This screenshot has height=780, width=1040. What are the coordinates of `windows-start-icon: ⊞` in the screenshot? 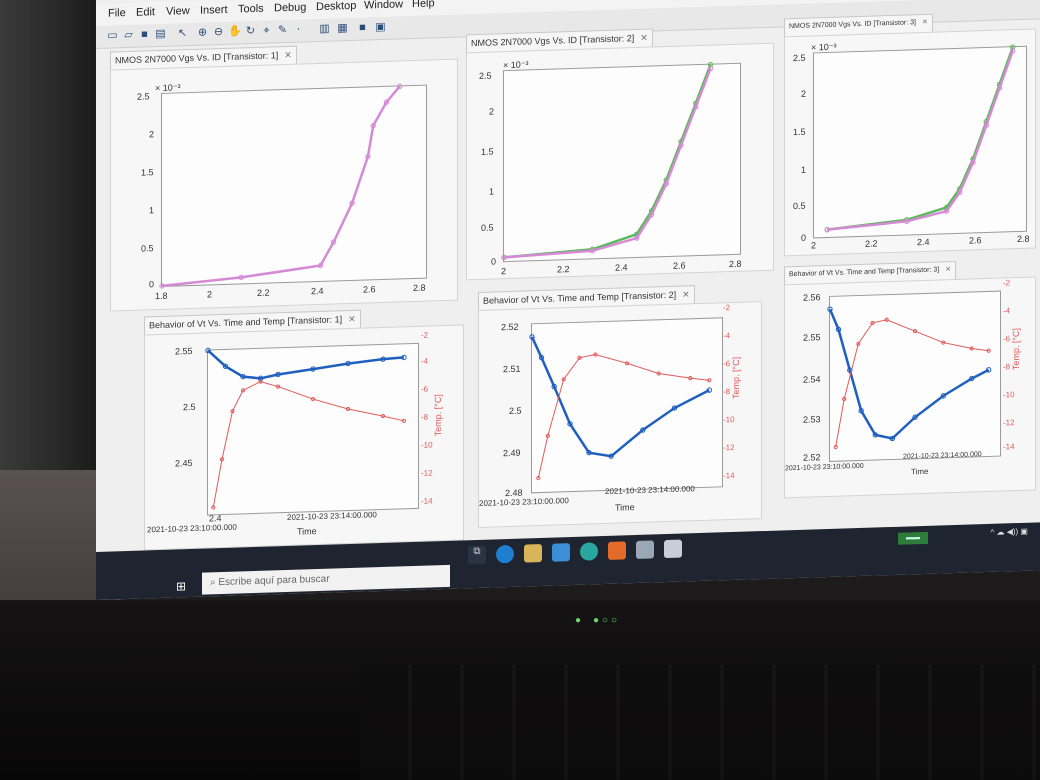 It's located at (181, 586).